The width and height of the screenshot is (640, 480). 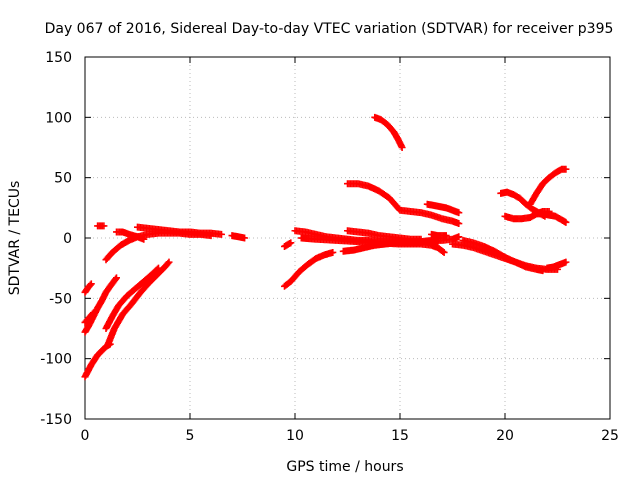 What do you see at coordinates (344, 467) in the screenshot?
I see `x-axis-label: GPS time / hours` at bounding box center [344, 467].